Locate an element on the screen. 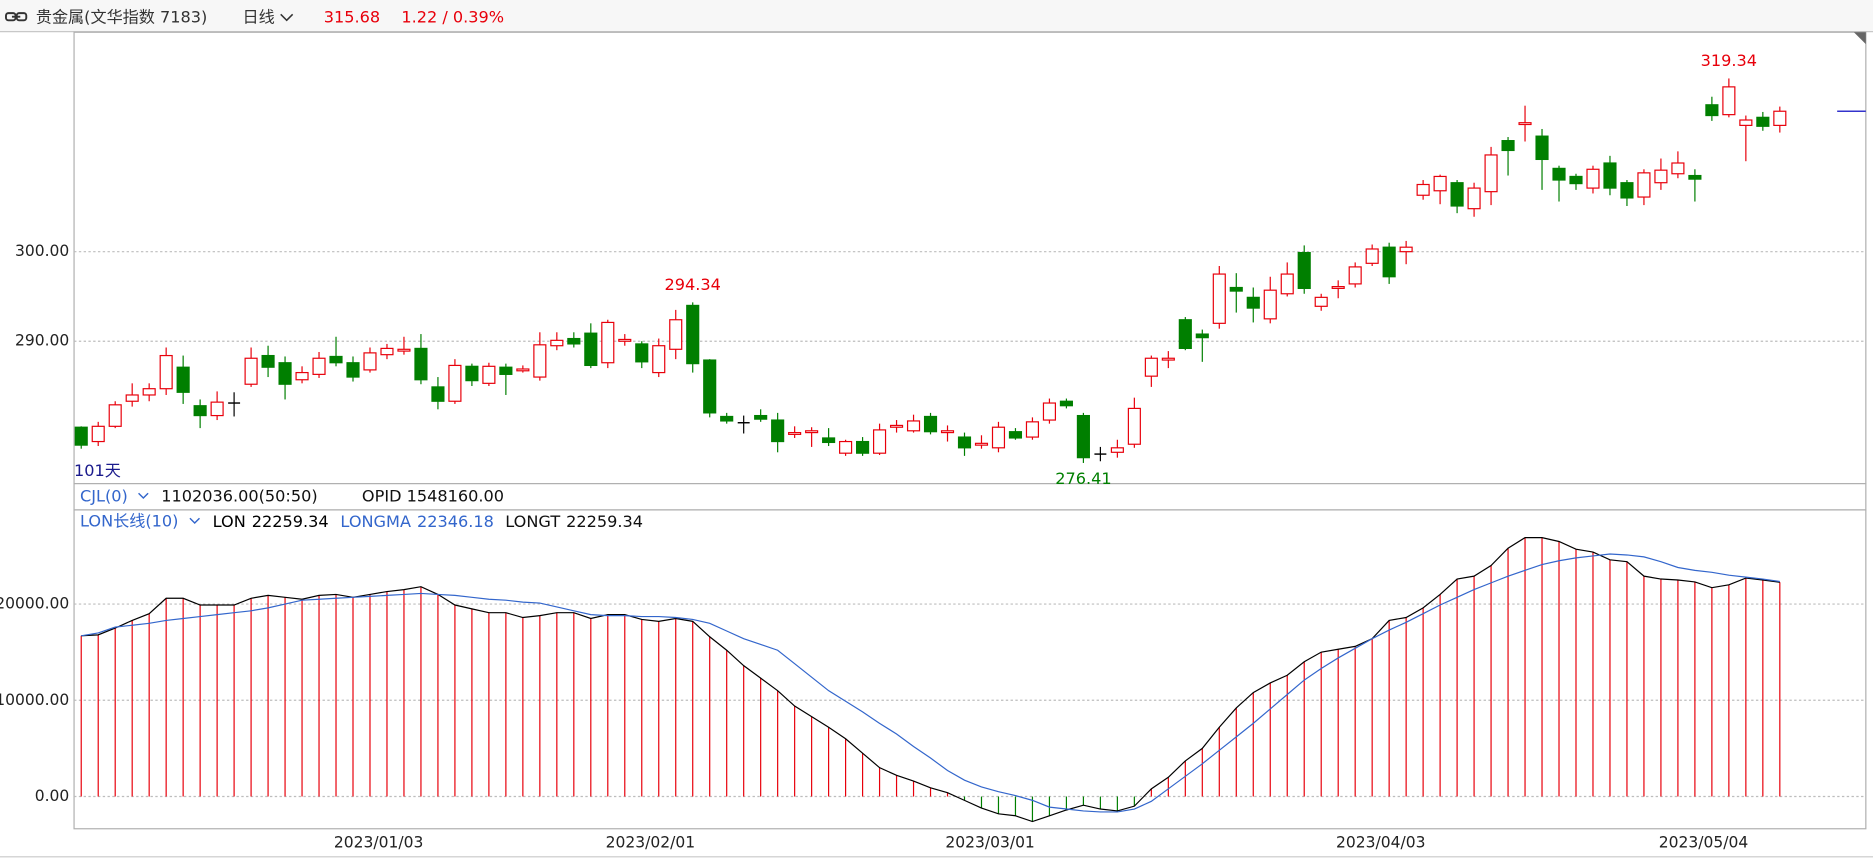 The height and width of the screenshot is (861, 1873). volume-opid: OPID 1548160.00 is located at coordinates (433, 495).